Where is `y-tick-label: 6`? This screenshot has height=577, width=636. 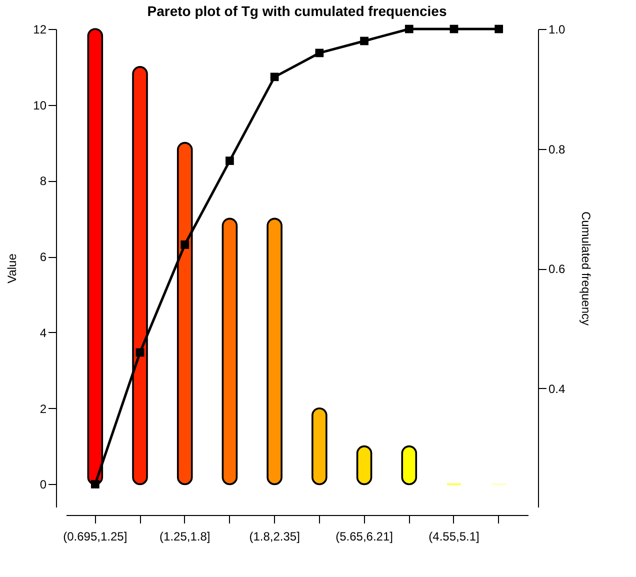 y-tick-label: 6 is located at coordinates (43, 257).